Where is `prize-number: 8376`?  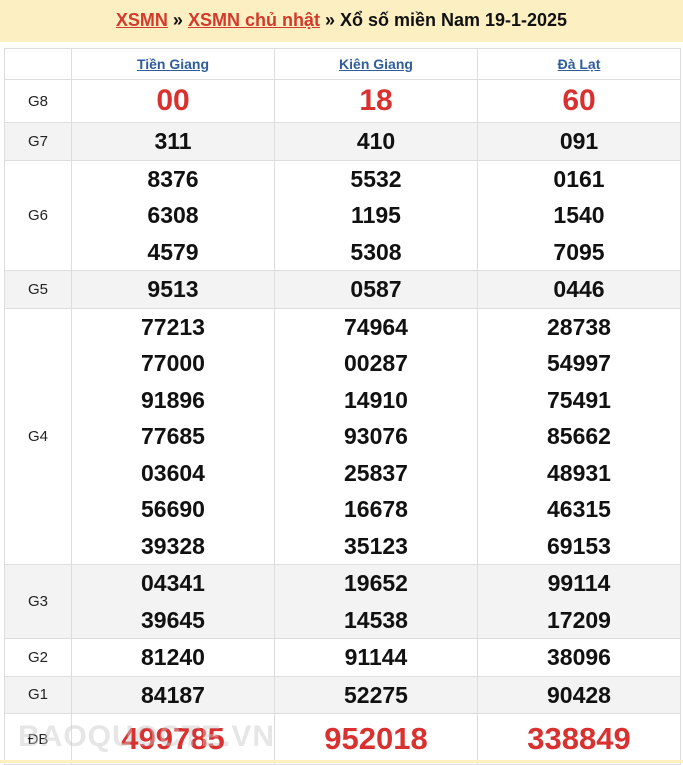 prize-number: 8376 is located at coordinates (173, 178).